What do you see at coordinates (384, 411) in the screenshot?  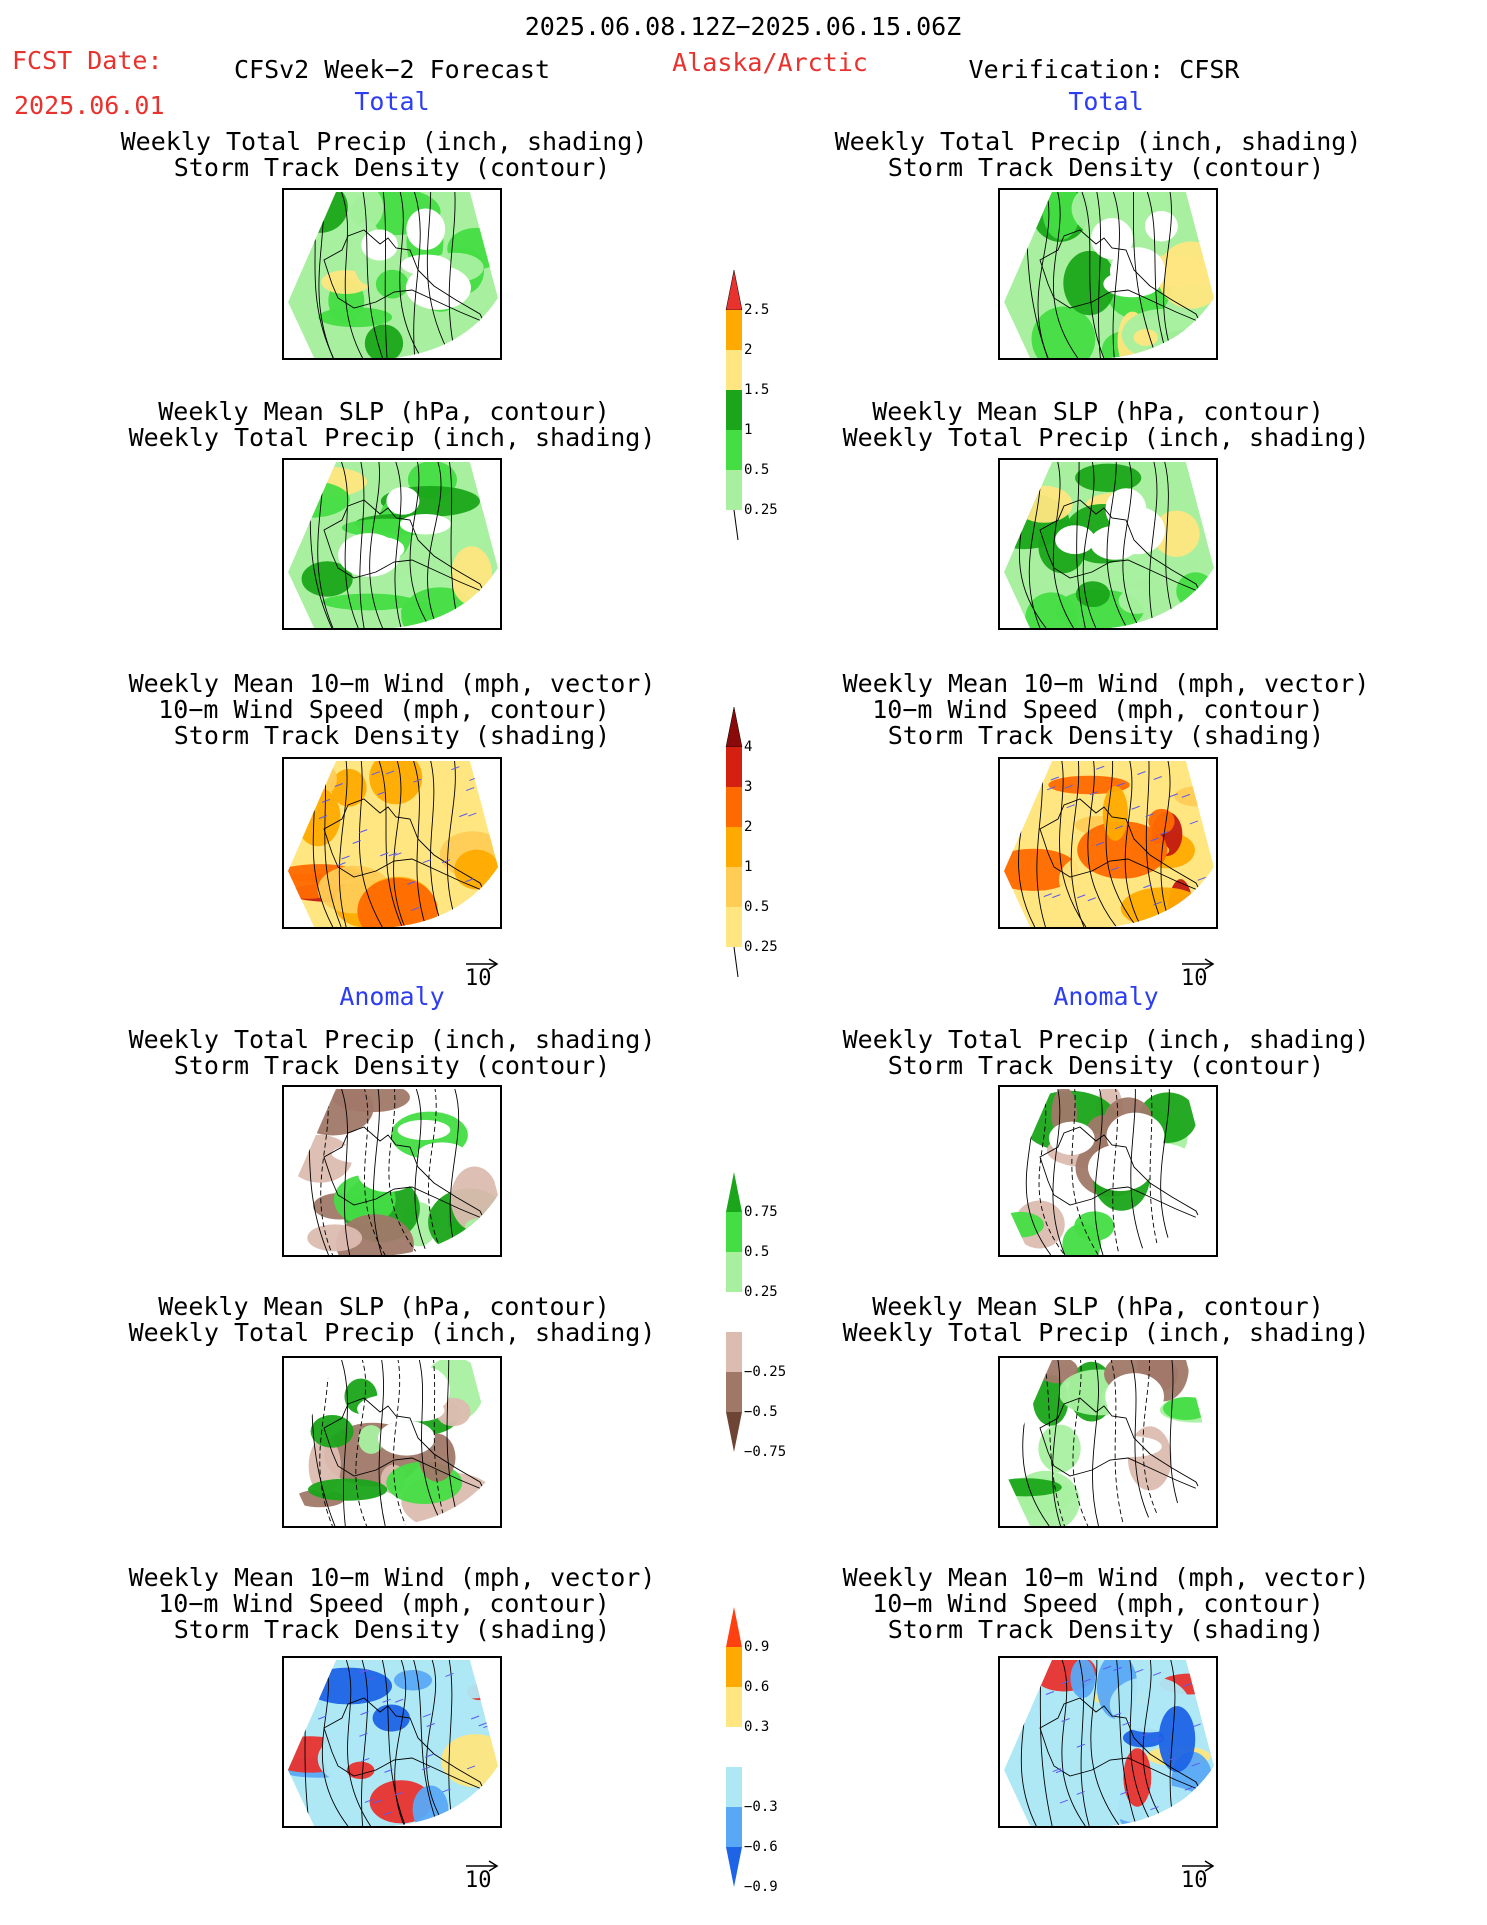 I see `title-l2a: Weekly Mean SLP (hPa, contour)` at bounding box center [384, 411].